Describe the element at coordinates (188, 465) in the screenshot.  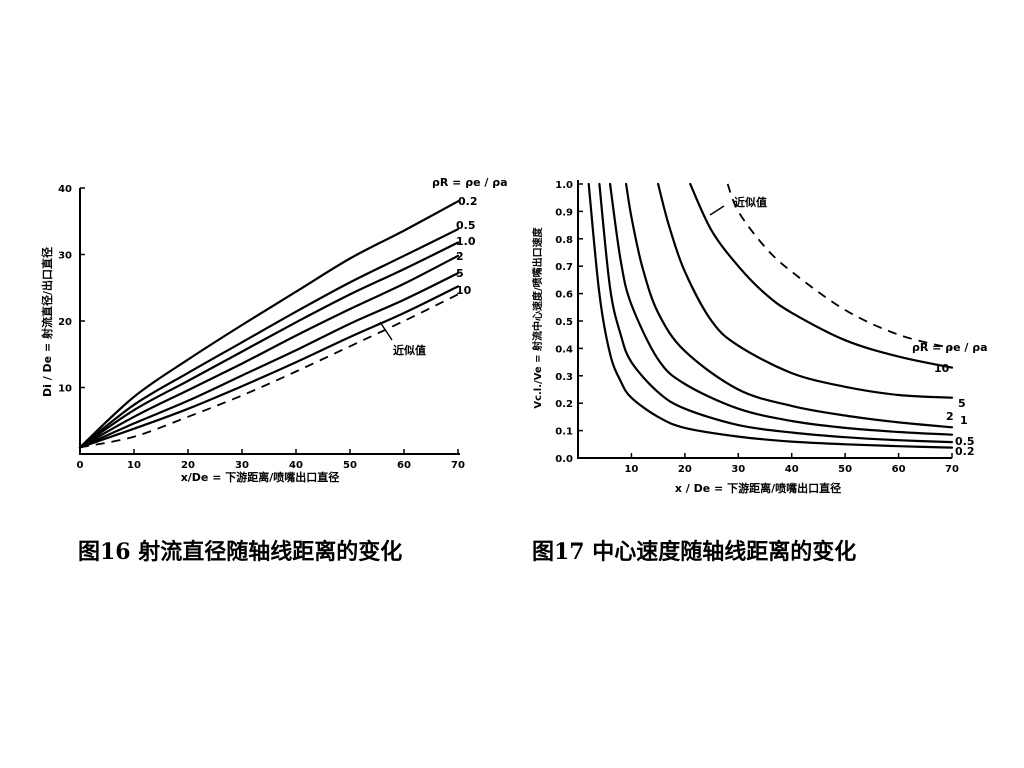
I see `f16-x-tick-label-2: 20` at that location.